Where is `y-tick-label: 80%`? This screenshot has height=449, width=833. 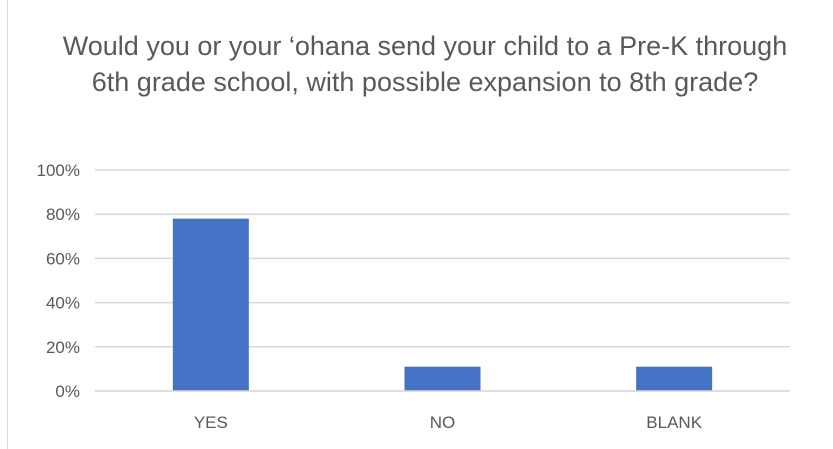 y-tick-label: 80% is located at coordinates (63, 214).